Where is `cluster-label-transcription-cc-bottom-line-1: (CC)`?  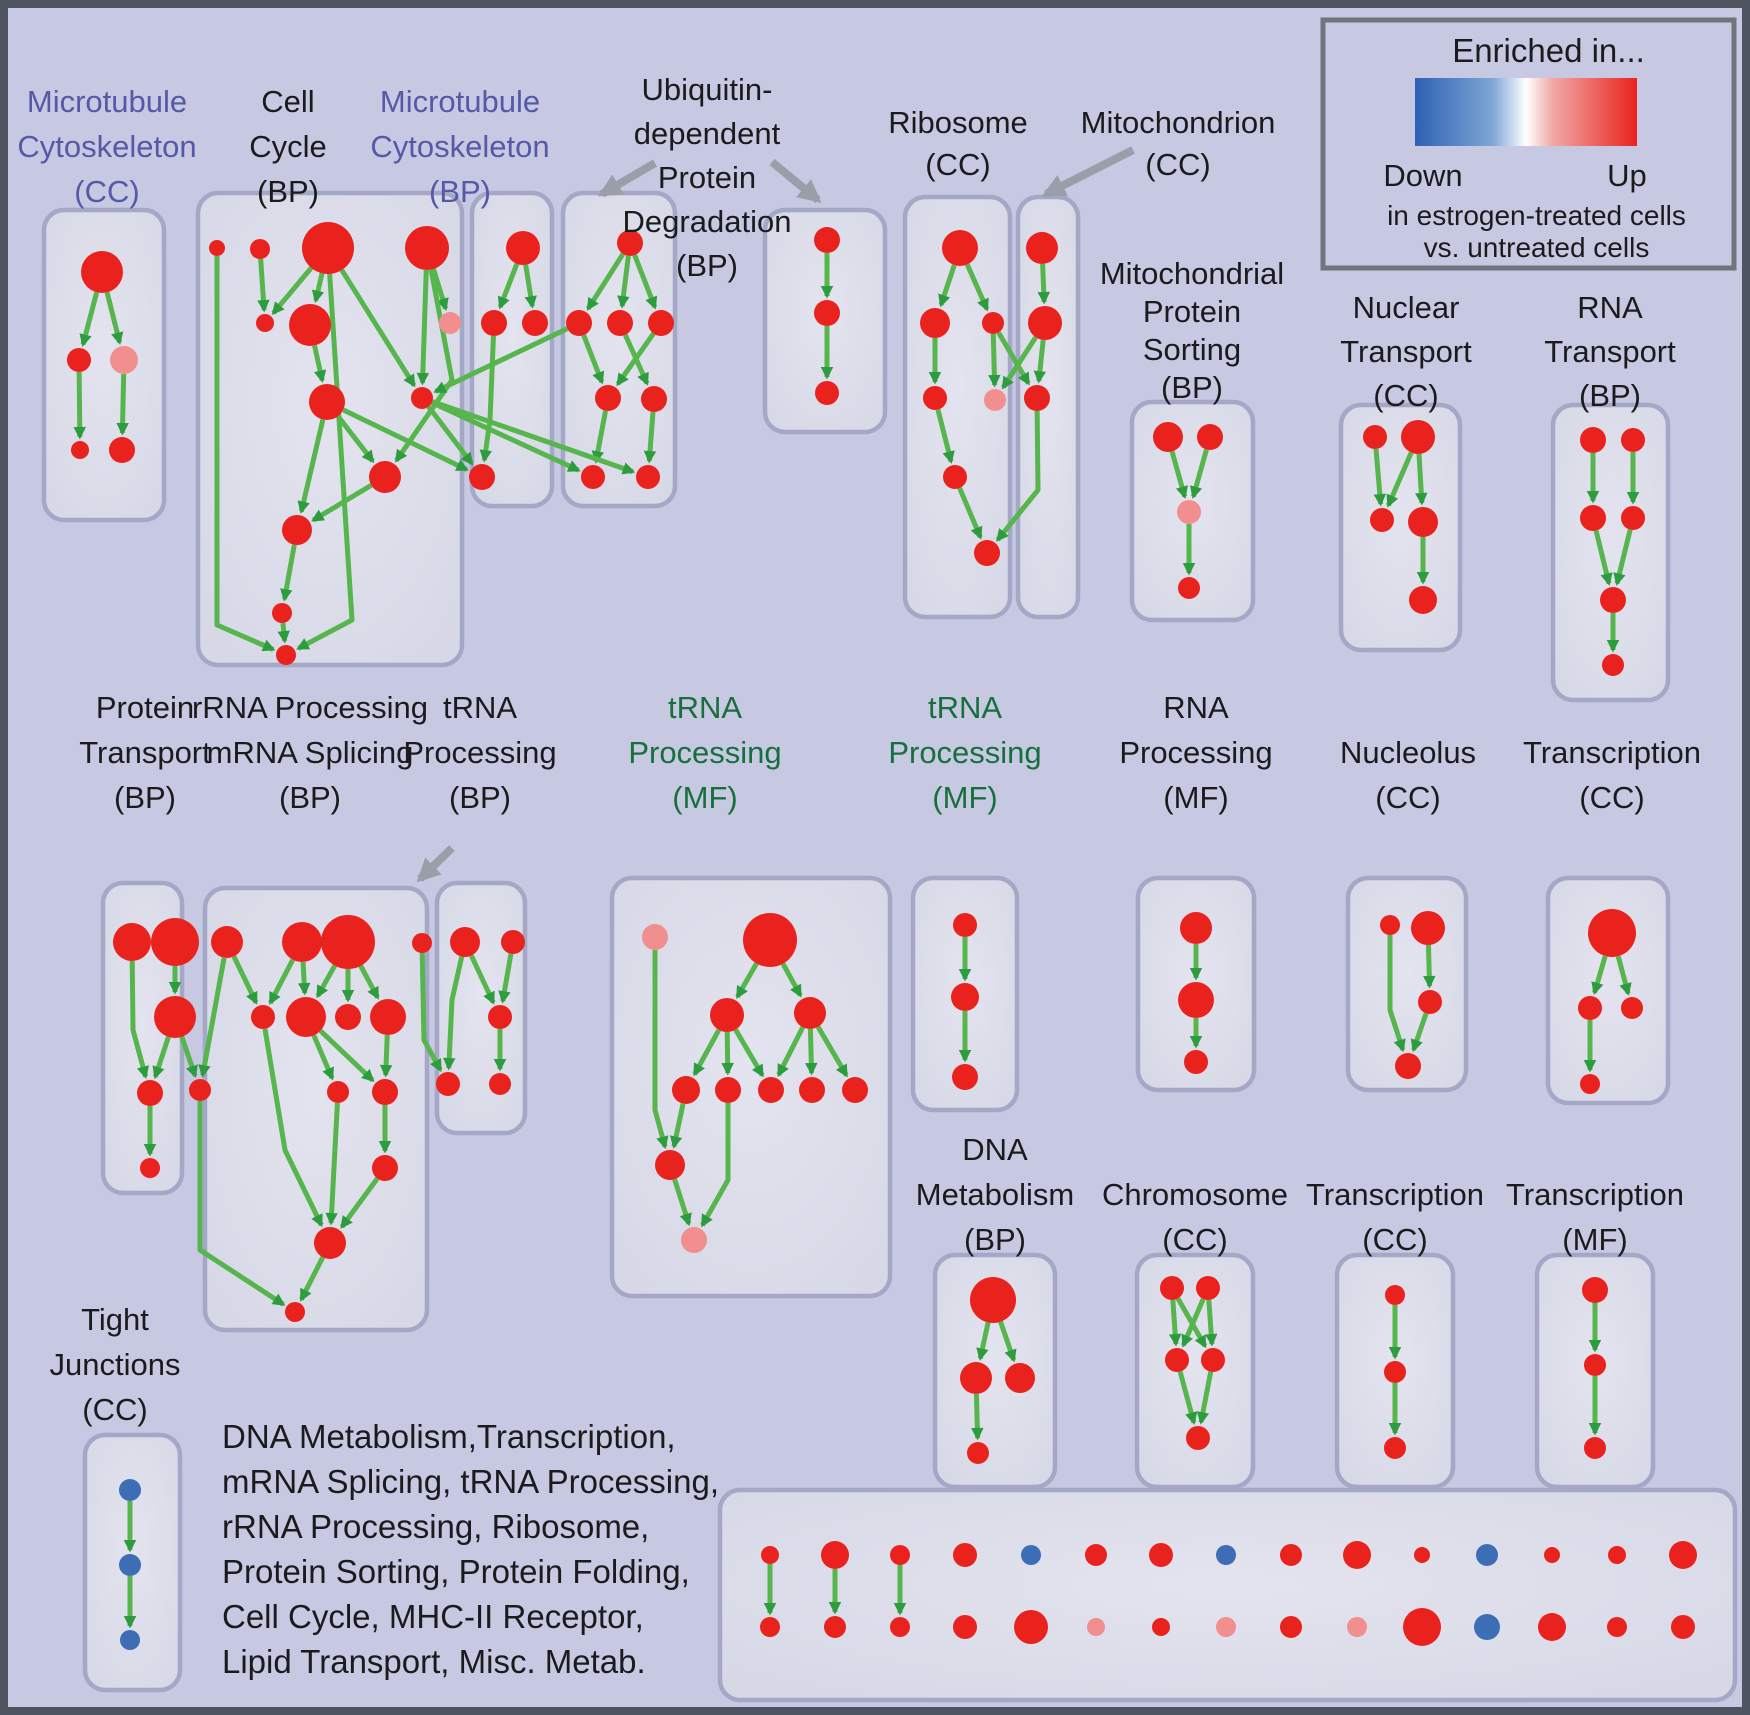
cluster-label-transcription-cc-bottom-line-1: (CC) is located at coordinates (1394, 1239).